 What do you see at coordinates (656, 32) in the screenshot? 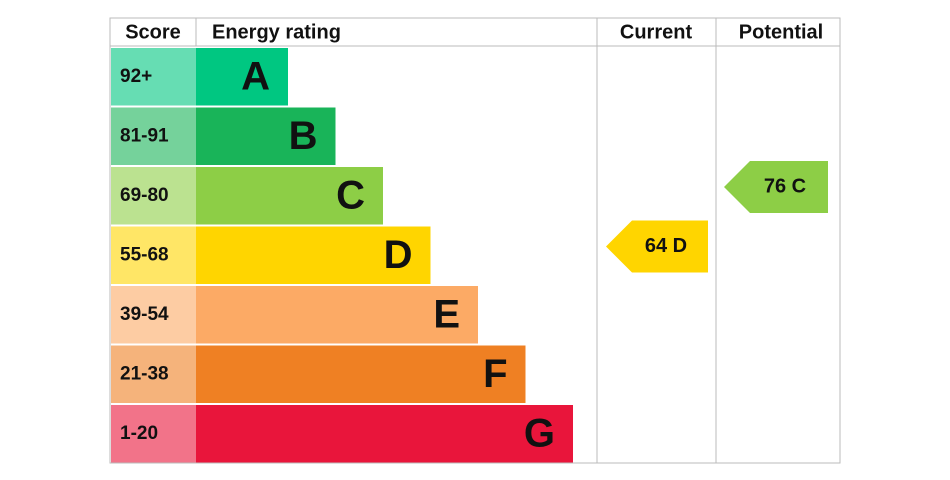
I see `header: Current` at bounding box center [656, 32].